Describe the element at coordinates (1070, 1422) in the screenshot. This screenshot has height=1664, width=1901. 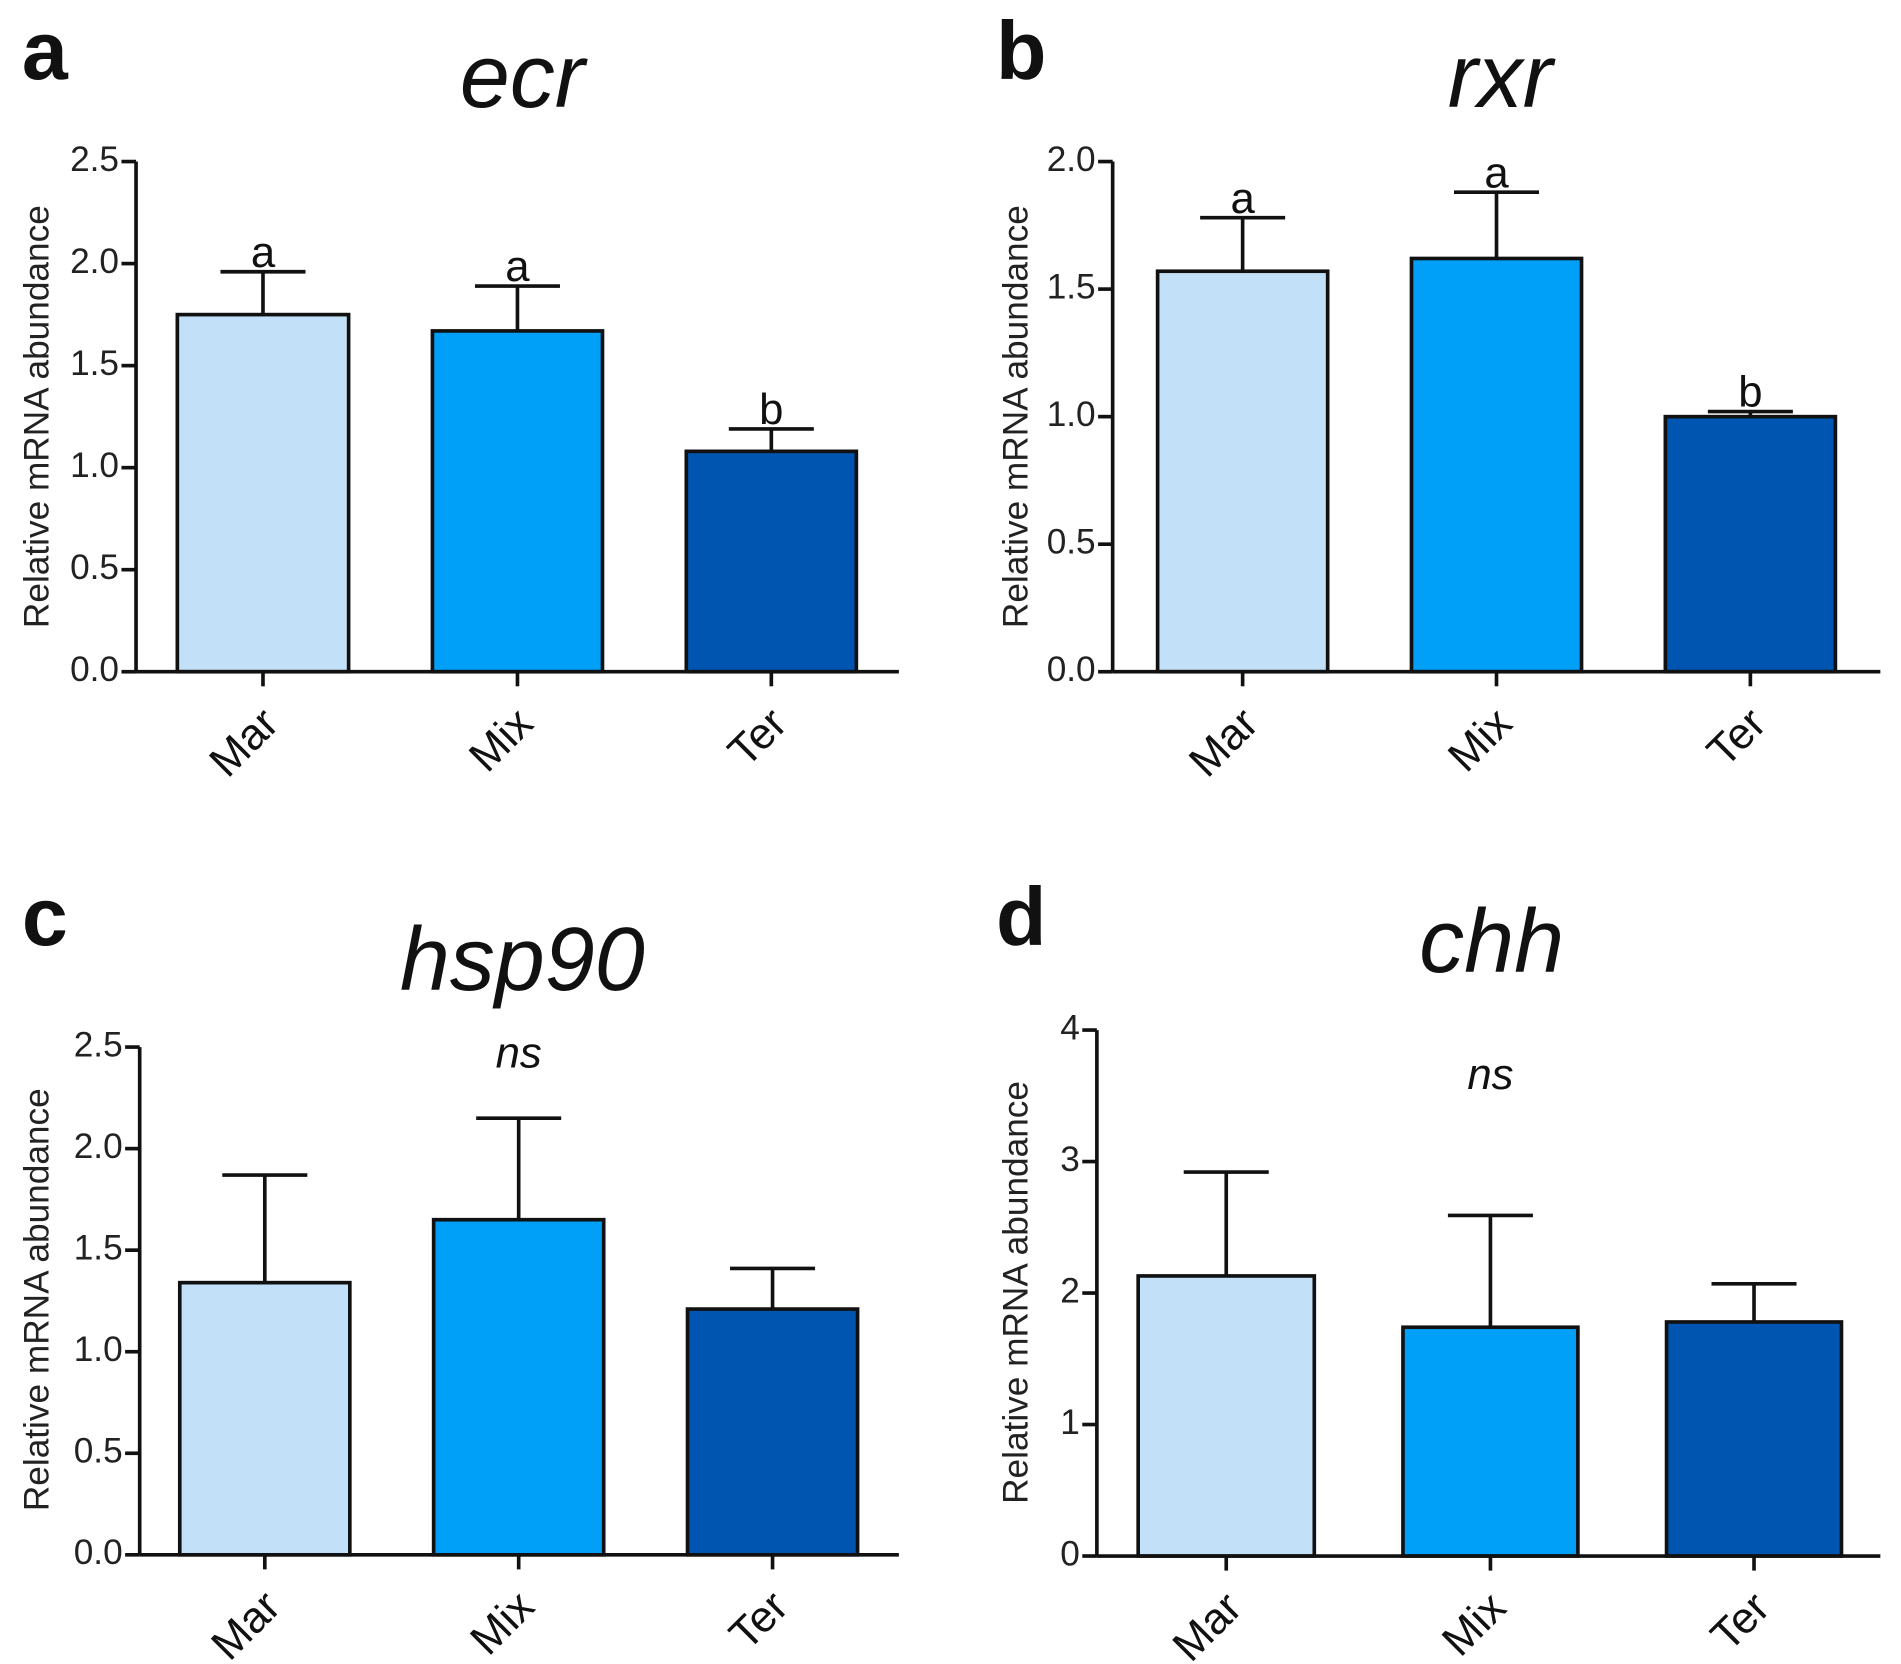
I see `y-tick-label: 1` at that location.